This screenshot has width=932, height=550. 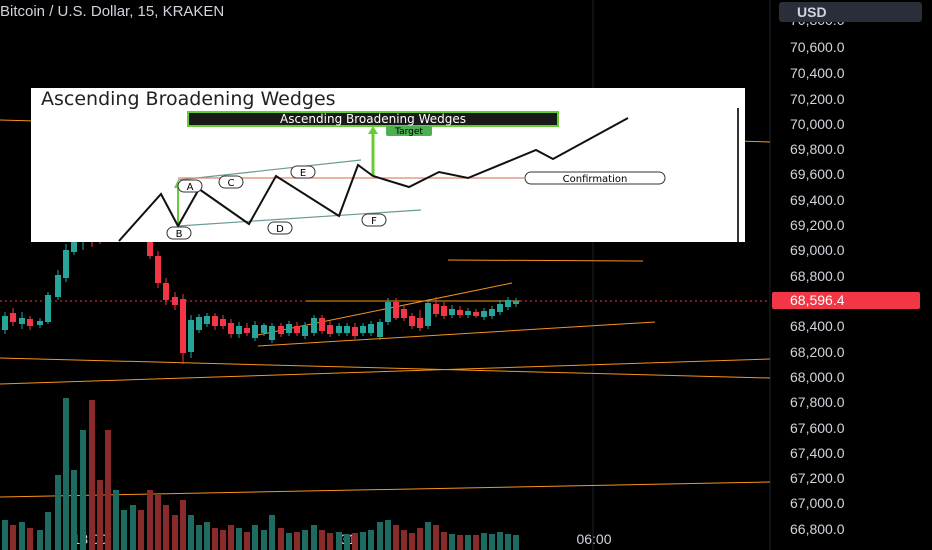 What do you see at coordinates (817, 402) in the screenshot?
I see `price-axis-label: 67,800.0` at bounding box center [817, 402].